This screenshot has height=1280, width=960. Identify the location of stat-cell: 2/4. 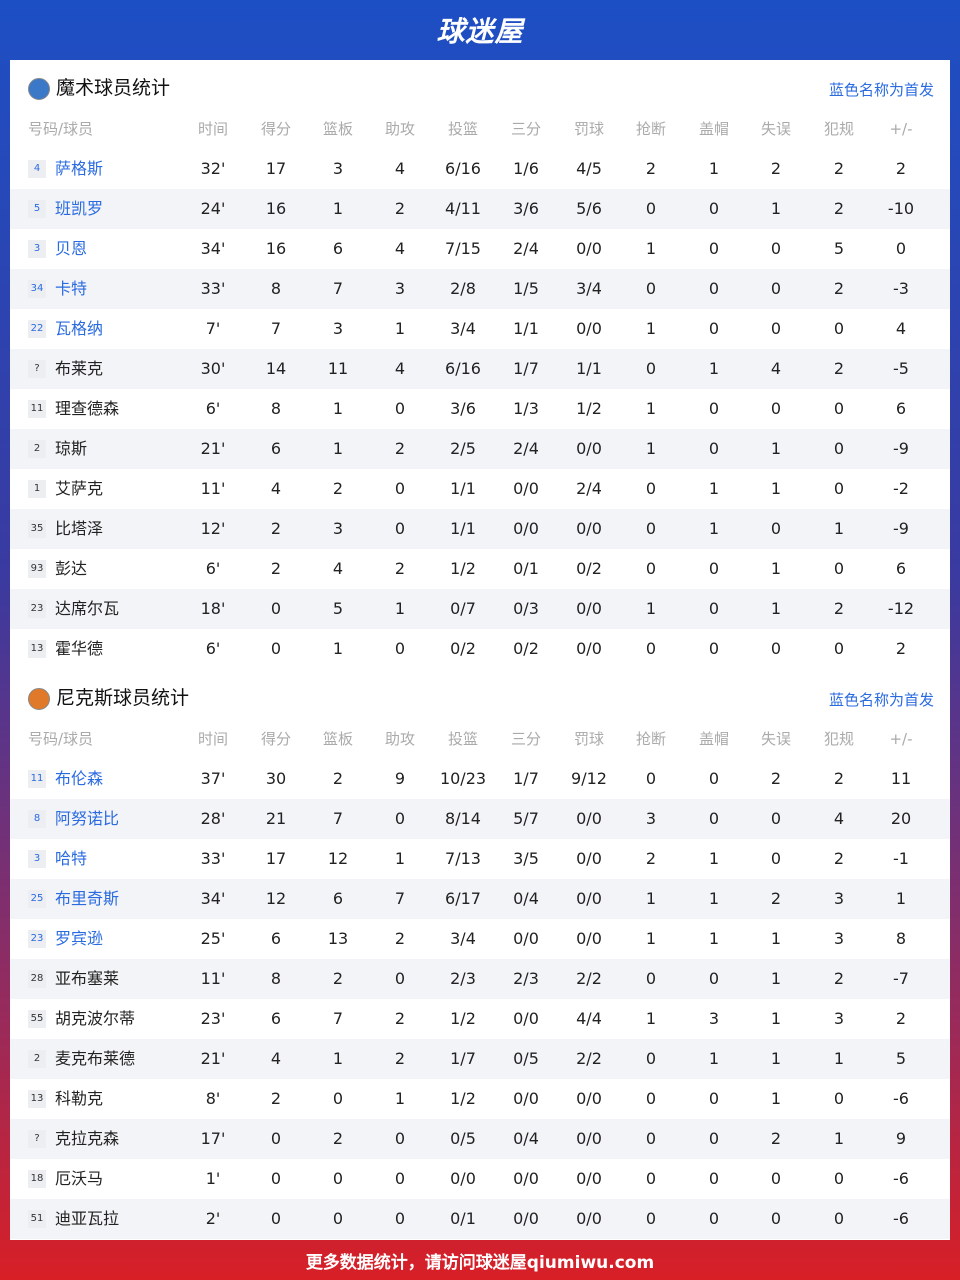
(589, 488).